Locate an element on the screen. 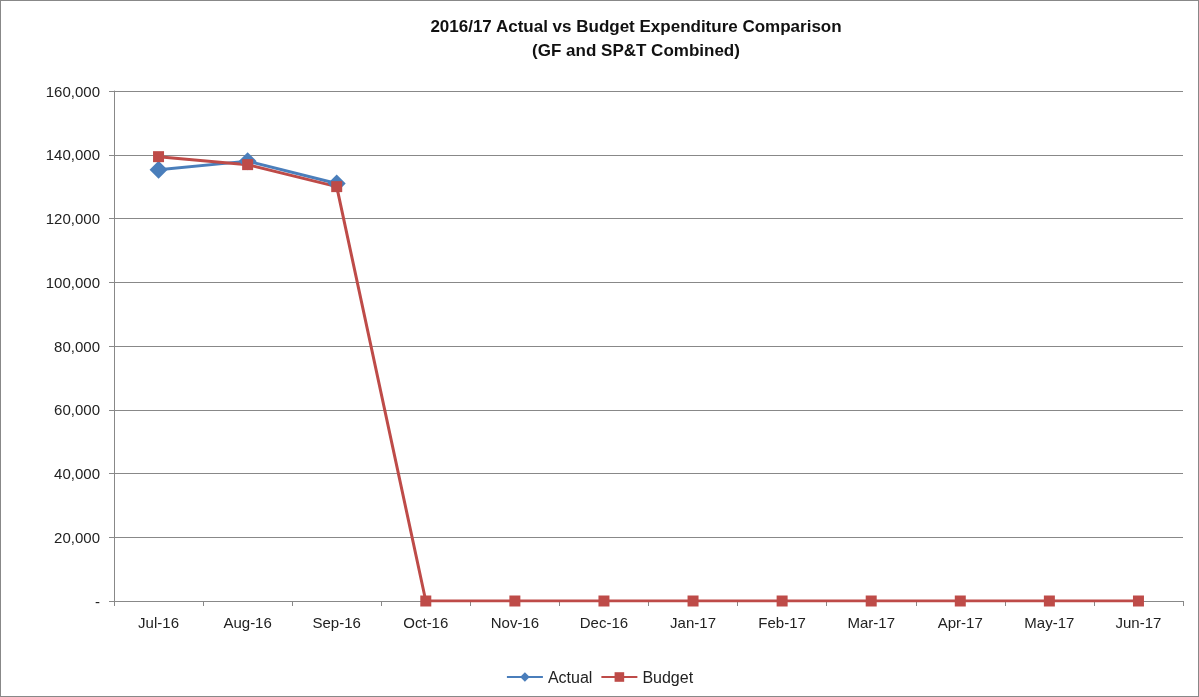  y-tick-label: 60,000 is located at coordinates (77, 410).